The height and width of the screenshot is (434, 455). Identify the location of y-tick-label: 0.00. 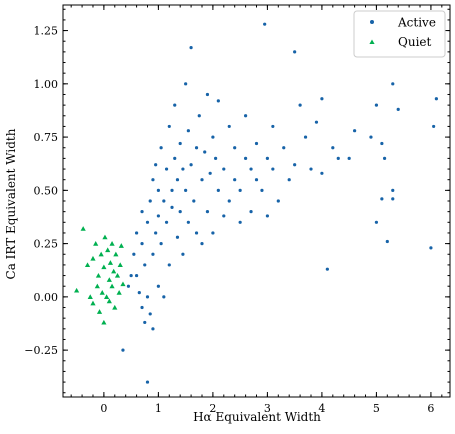
(46, 297).